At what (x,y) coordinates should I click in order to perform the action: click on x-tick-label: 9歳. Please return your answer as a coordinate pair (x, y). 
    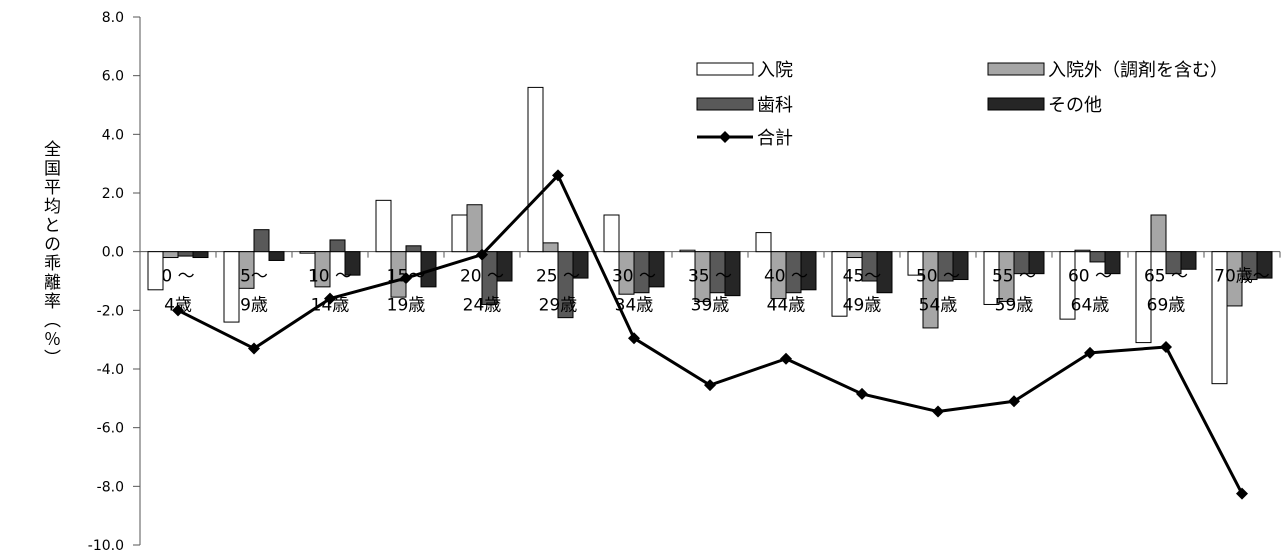
    Looking at the image, I should click on (254, 306).